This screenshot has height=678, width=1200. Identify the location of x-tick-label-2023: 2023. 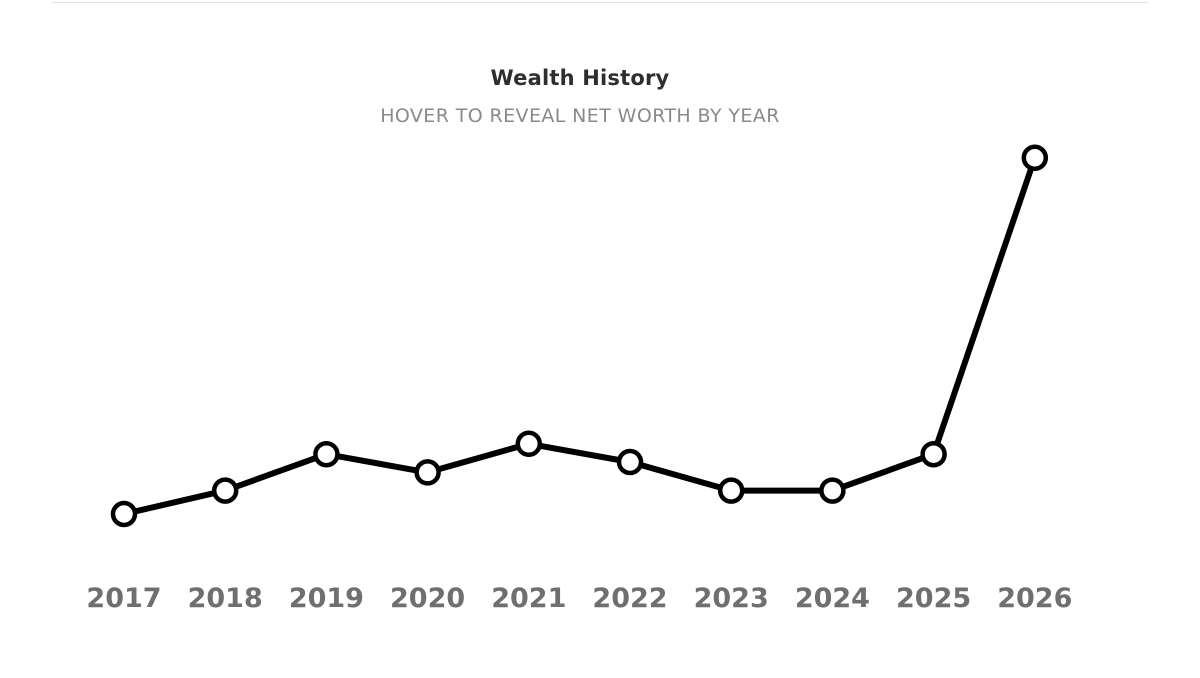
(731, 598).